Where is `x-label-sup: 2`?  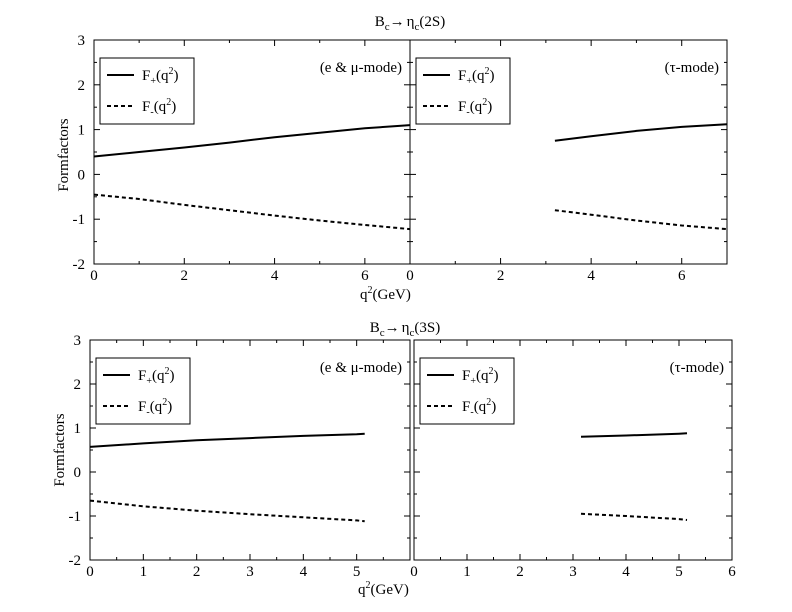
x-label-sup: 2 is located at coordinates (370, 290).